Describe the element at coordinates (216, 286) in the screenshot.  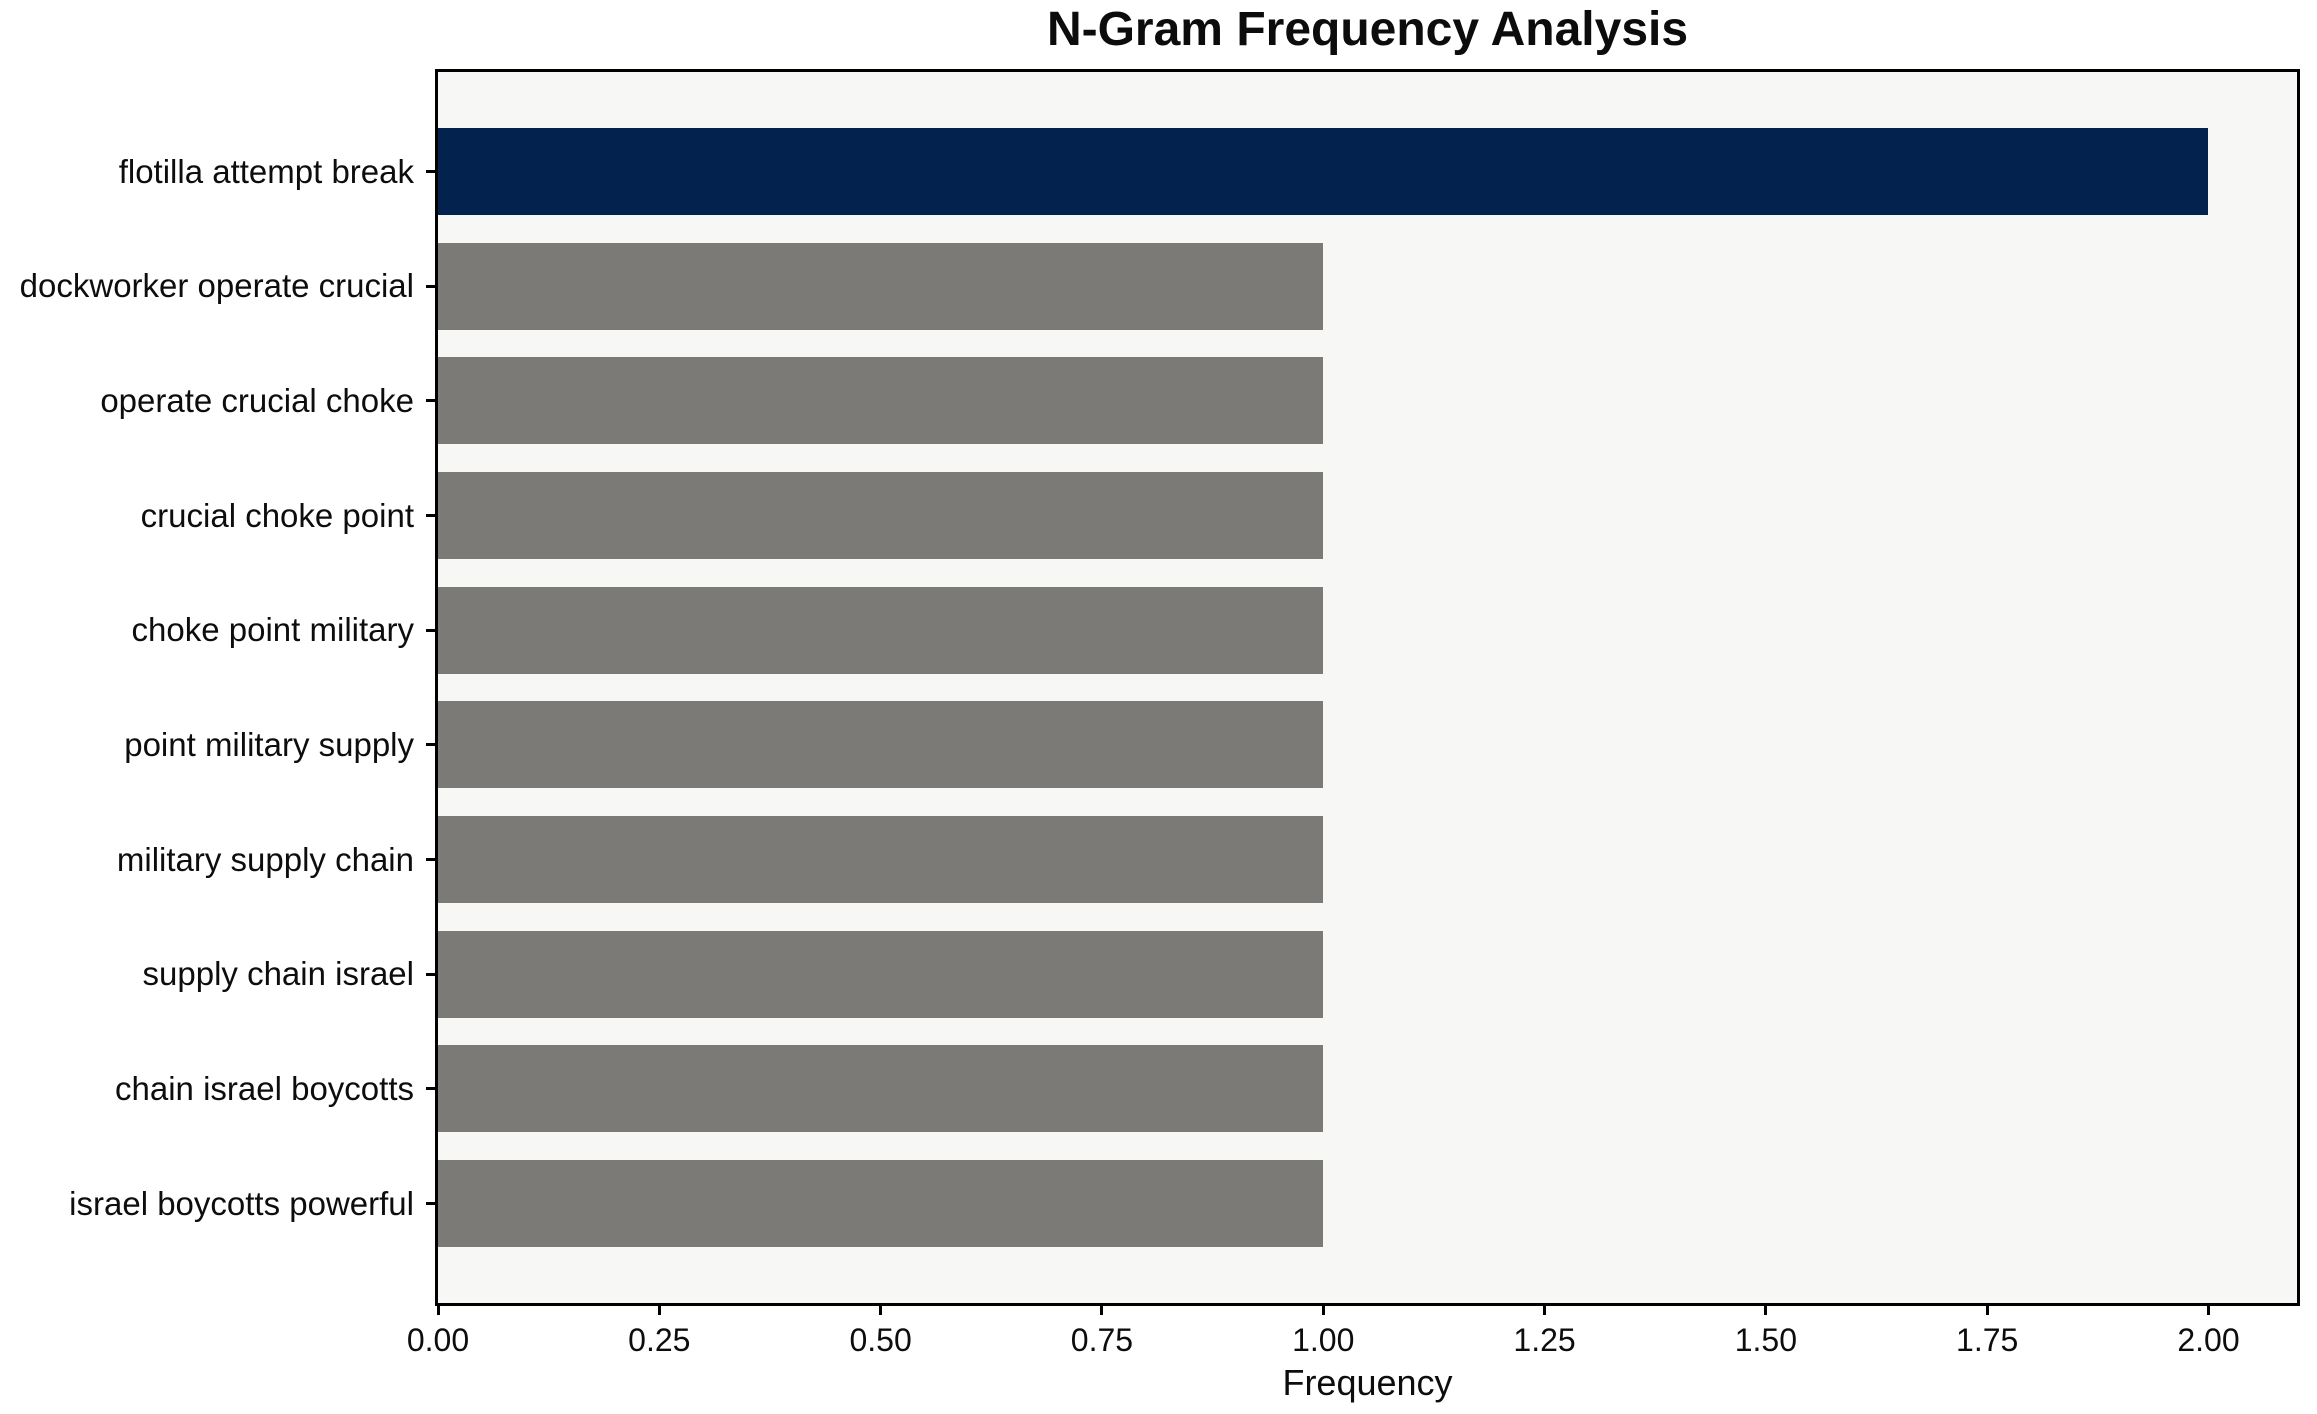
I see `y-tick-label: dockworker operate crucial` at that location.